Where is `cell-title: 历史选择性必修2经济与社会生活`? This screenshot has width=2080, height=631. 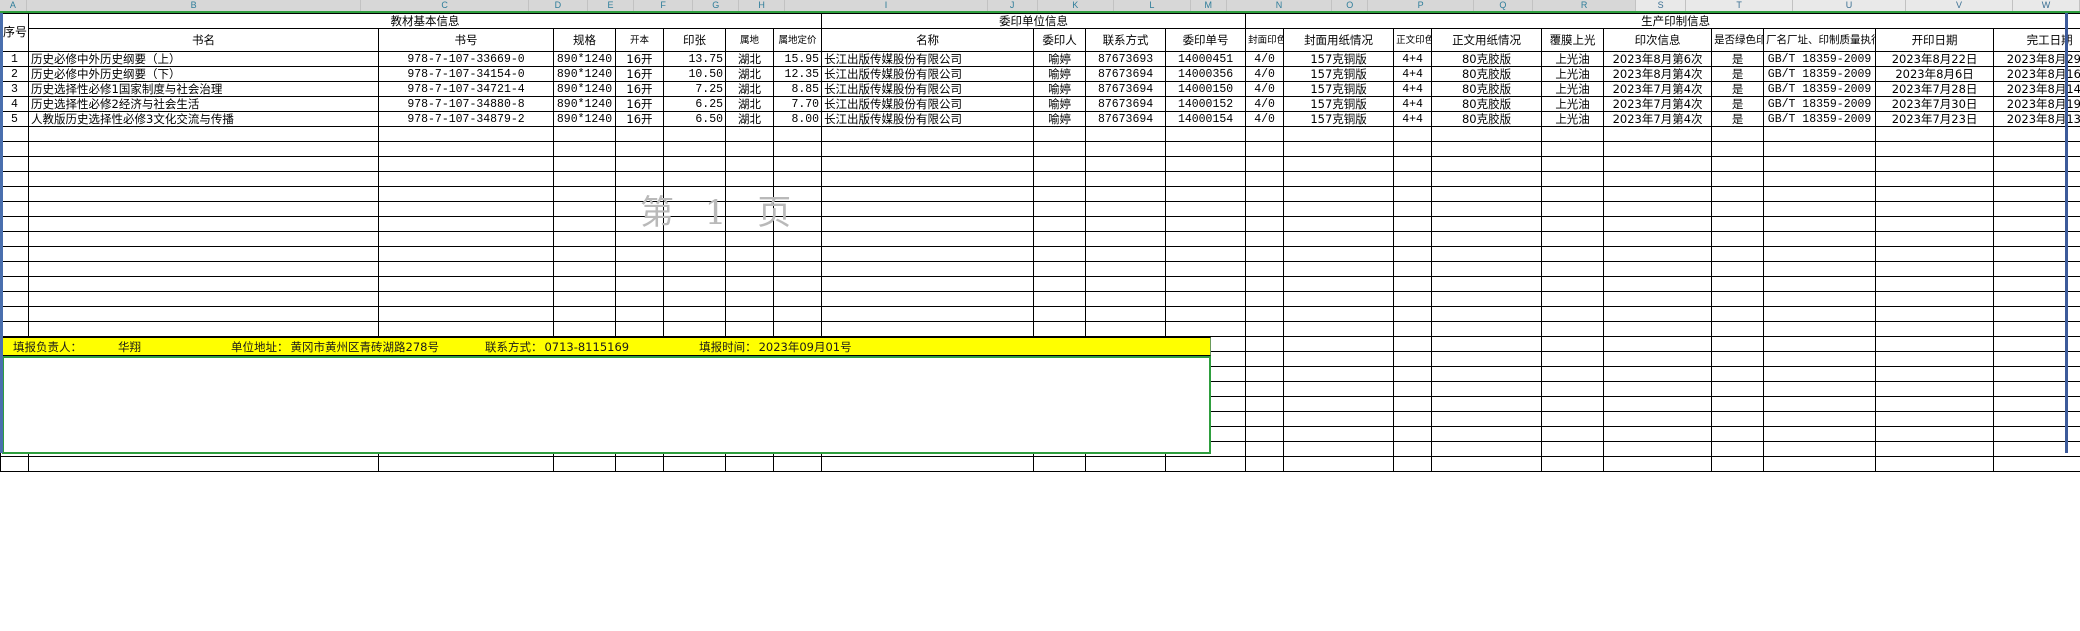 cell-title: 历史选择性必修2经济与社会生活 is located at coordinates (203, 104).